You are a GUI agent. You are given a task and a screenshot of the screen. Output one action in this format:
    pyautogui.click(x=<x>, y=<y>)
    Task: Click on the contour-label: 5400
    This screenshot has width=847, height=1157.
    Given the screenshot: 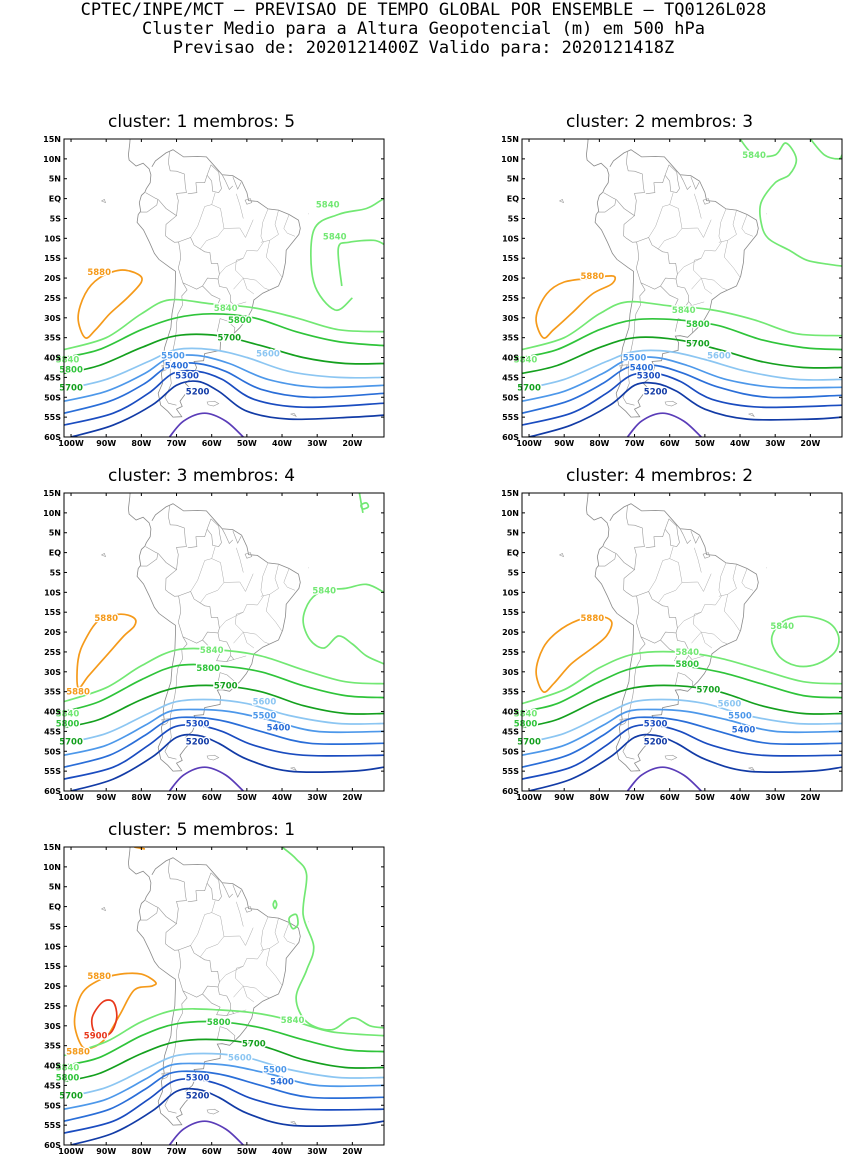 What is the action you would take?
    pyautogui.click(x=279, y=728)
    